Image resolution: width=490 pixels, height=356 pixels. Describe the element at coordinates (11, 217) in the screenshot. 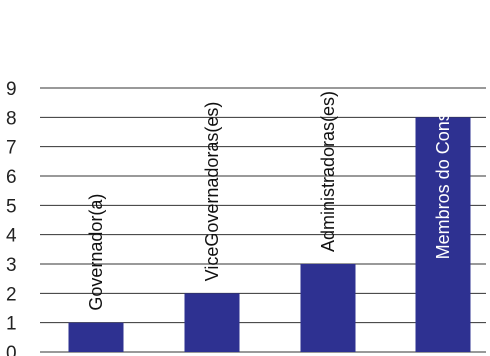

I see `y-axis-ticks: 0 1 2 3 4 5 6 7 8 9` at that location.